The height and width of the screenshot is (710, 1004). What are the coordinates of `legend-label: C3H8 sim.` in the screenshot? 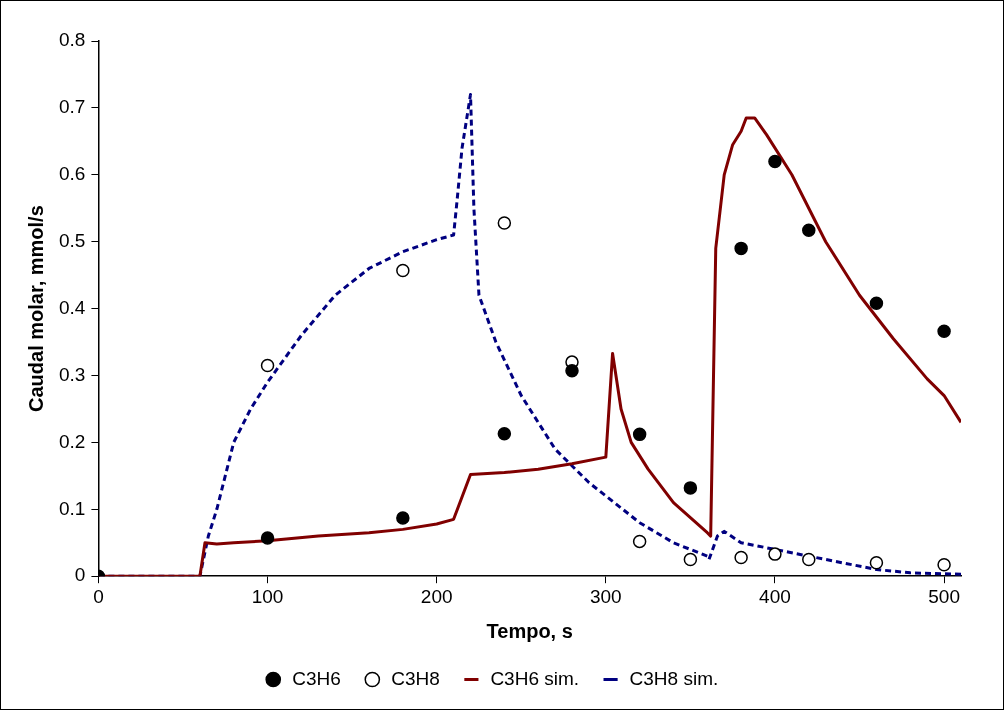 It's located at (674, 678).